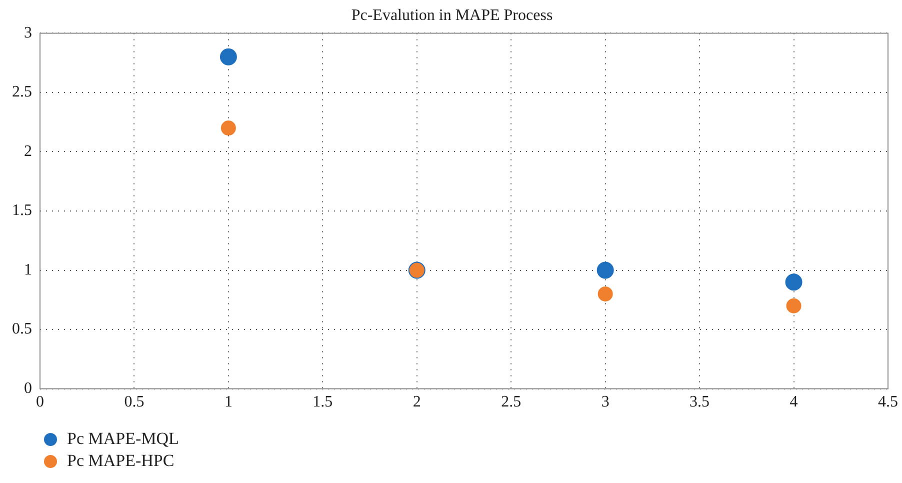  I want to click on x-tick-label: 4, so click(794, 402).